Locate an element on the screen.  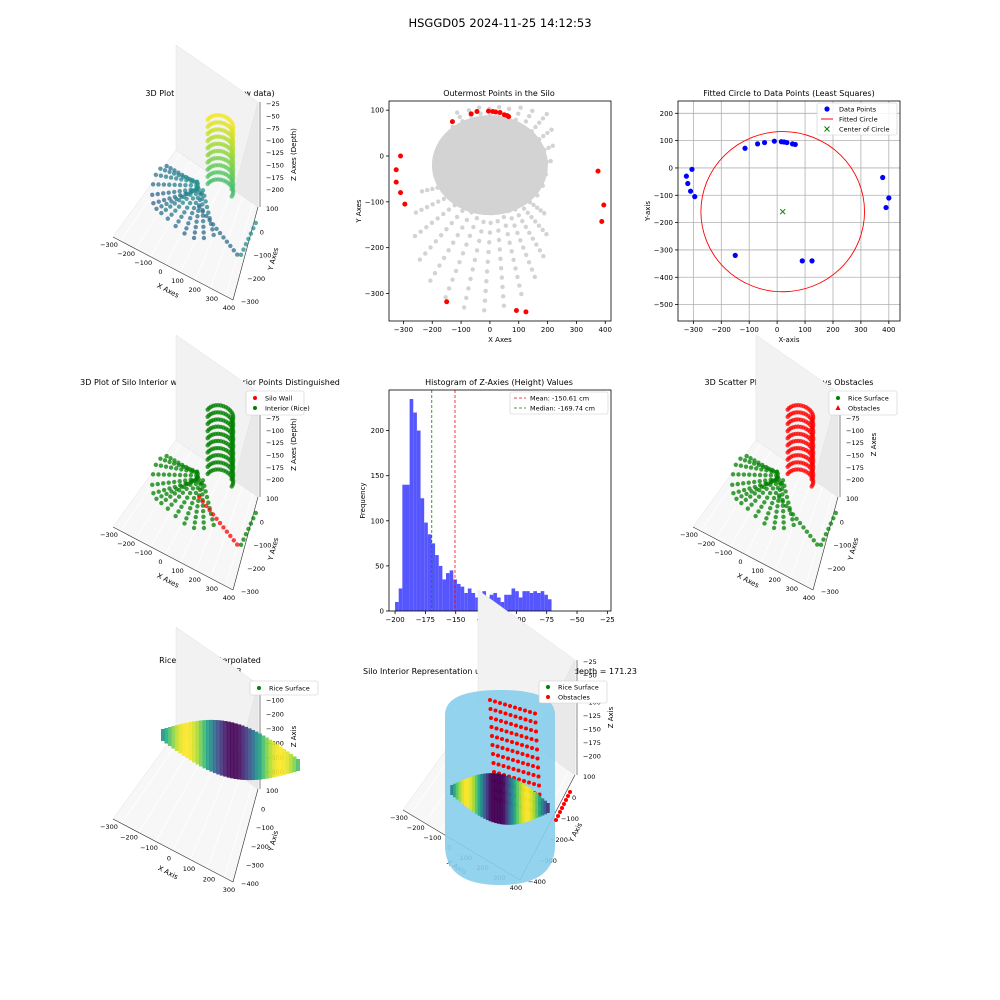
legend-box is located at coordinates (284, 688).